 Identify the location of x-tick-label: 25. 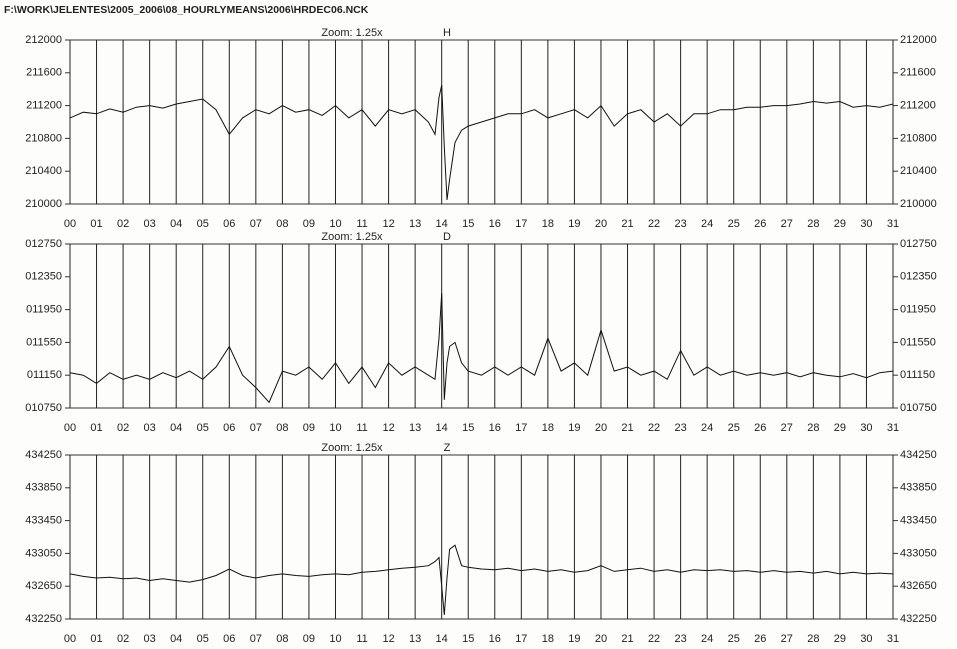
(734, 224).